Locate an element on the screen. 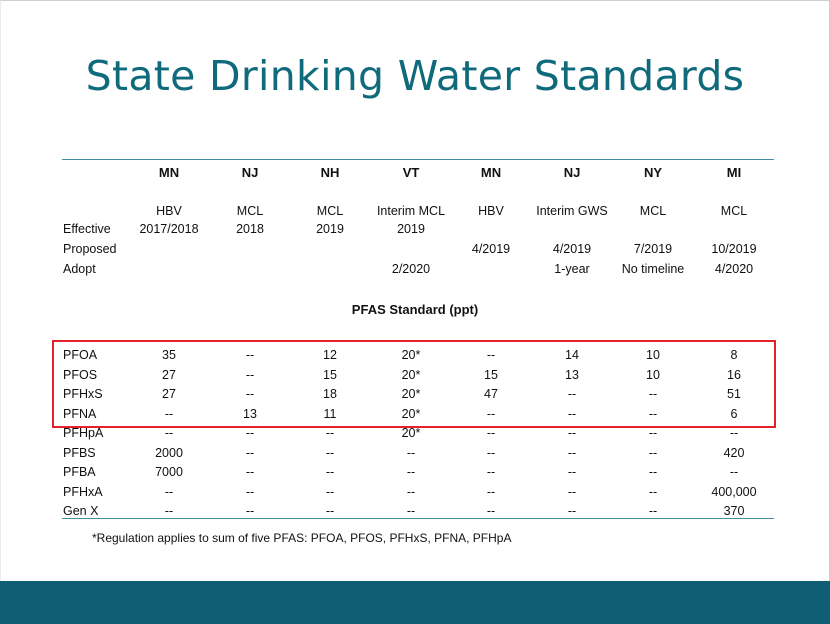 Image resolution: width=830 pixels, height=624 pixels. effective-date: 2017/2018 is located at coordinates (169, 229).